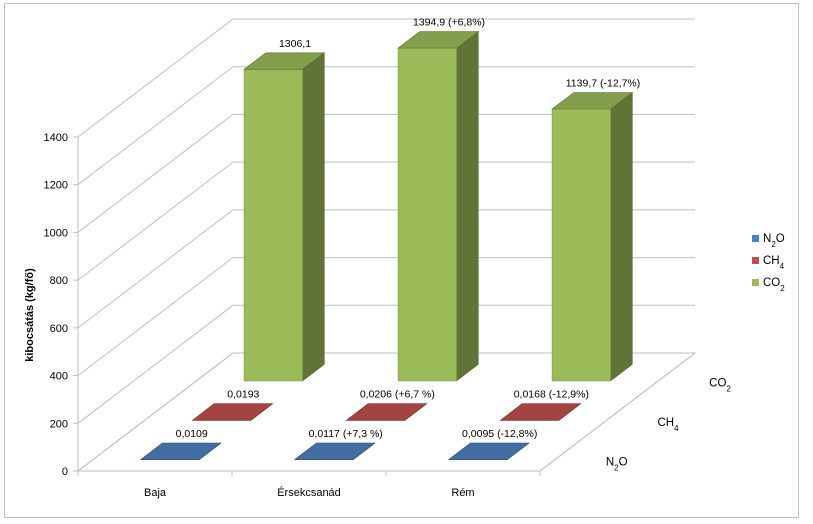  What do you see at coordinates (774, 263) in the screenshot?
I see `legend-label: CH4` at bounding box center [774, 263].